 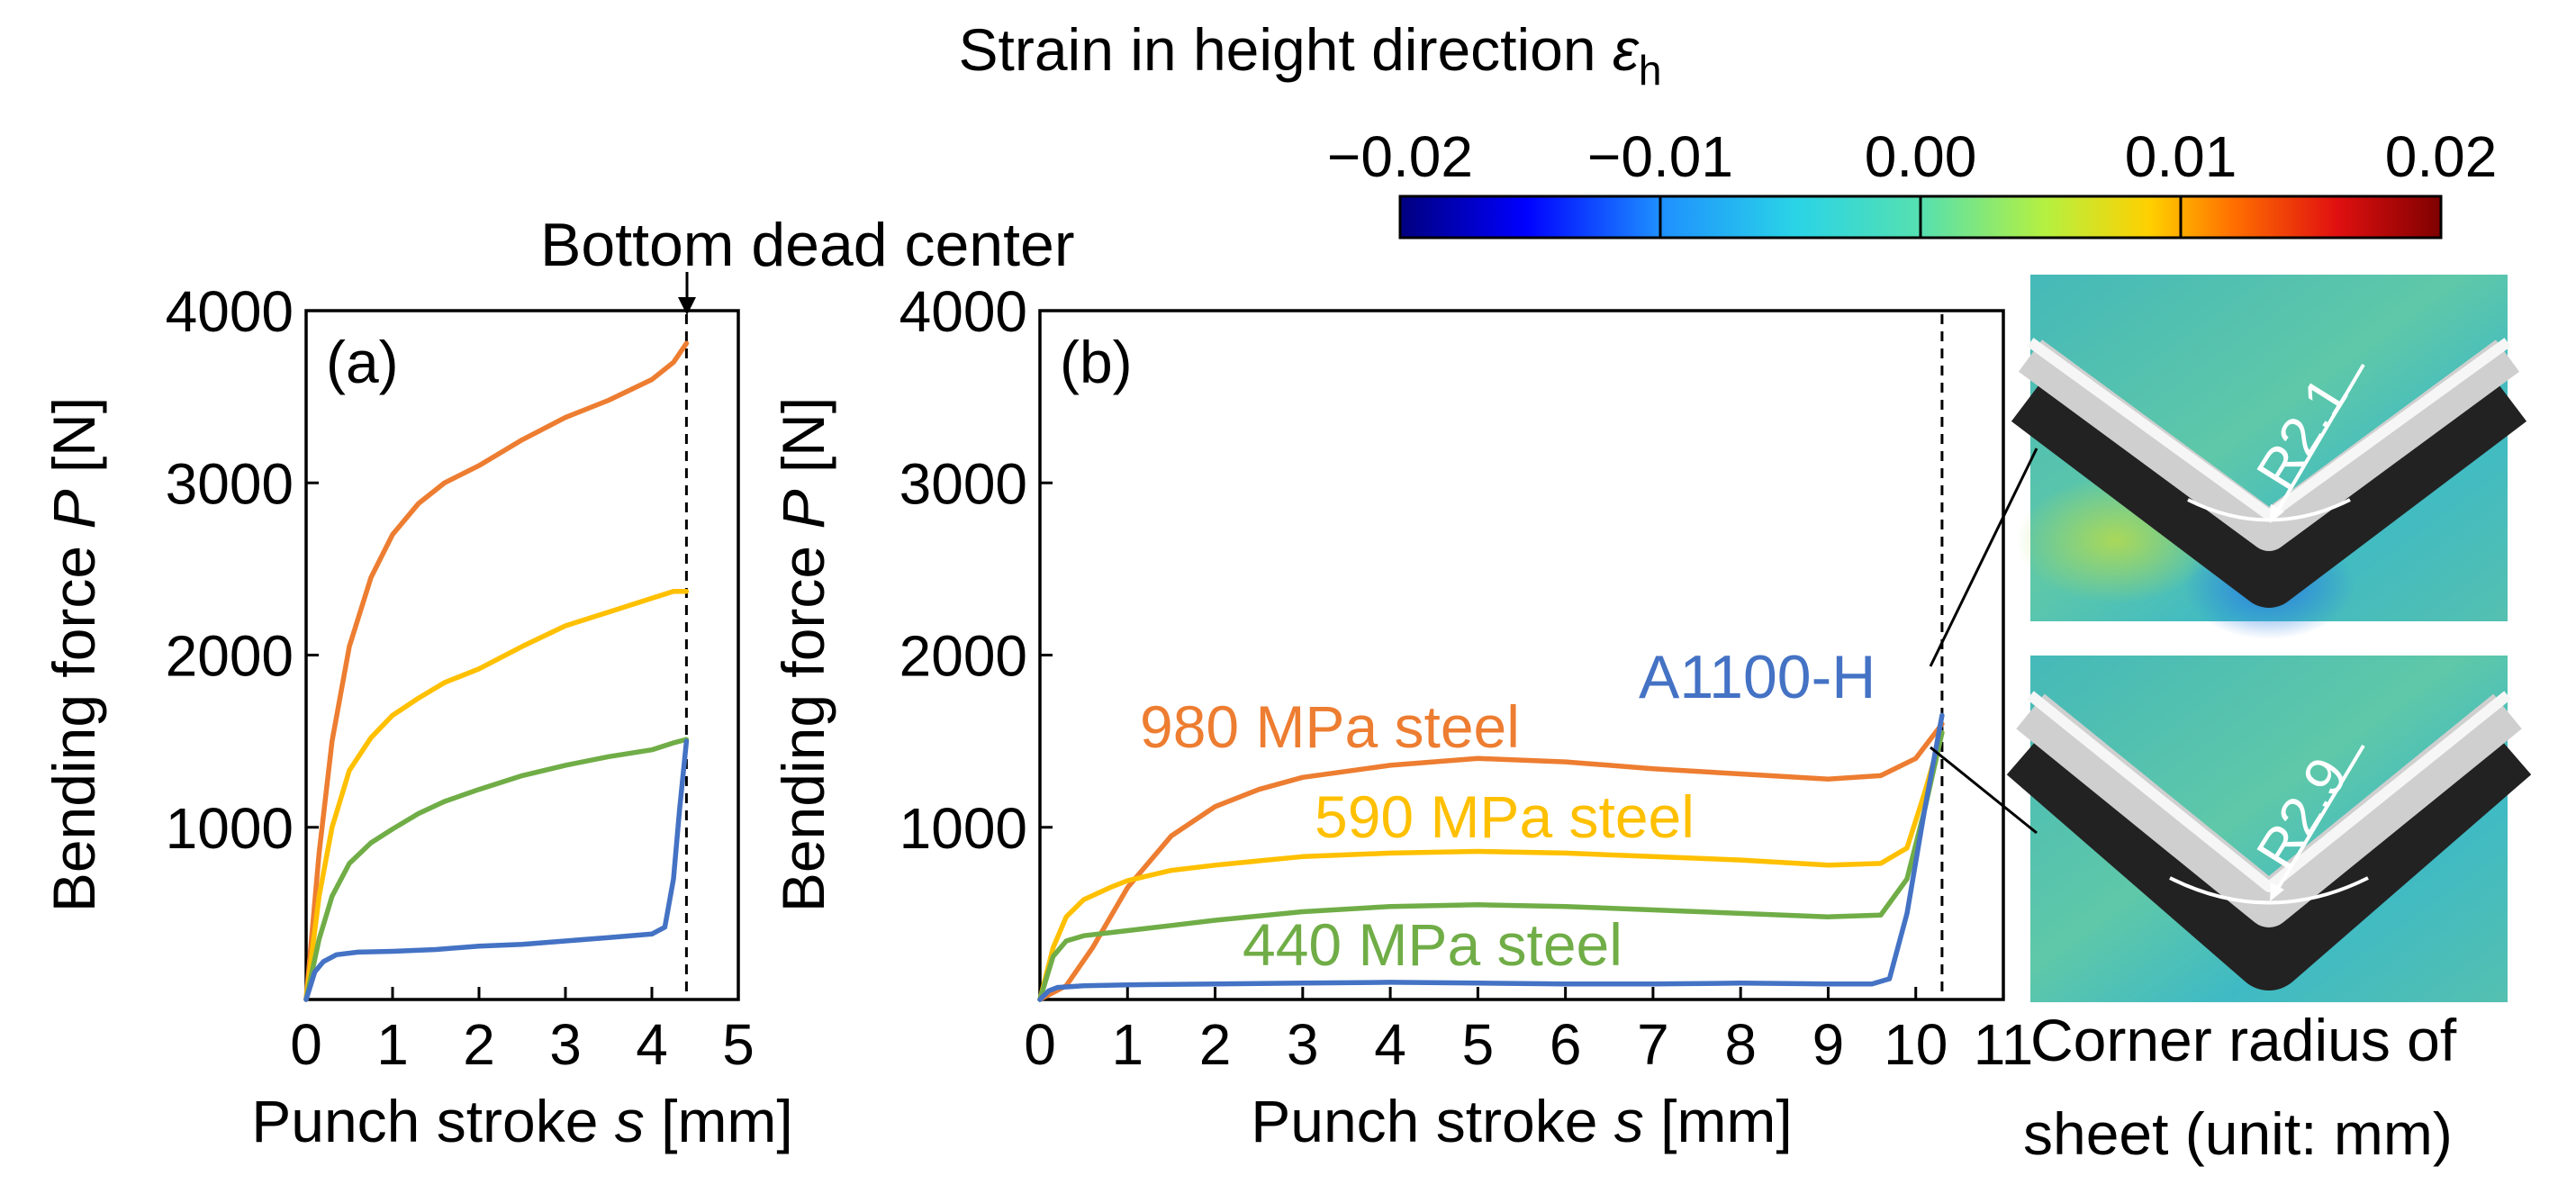 I want to click on colorbar-tick-label: 0.02, so click(x=2441, y=156).